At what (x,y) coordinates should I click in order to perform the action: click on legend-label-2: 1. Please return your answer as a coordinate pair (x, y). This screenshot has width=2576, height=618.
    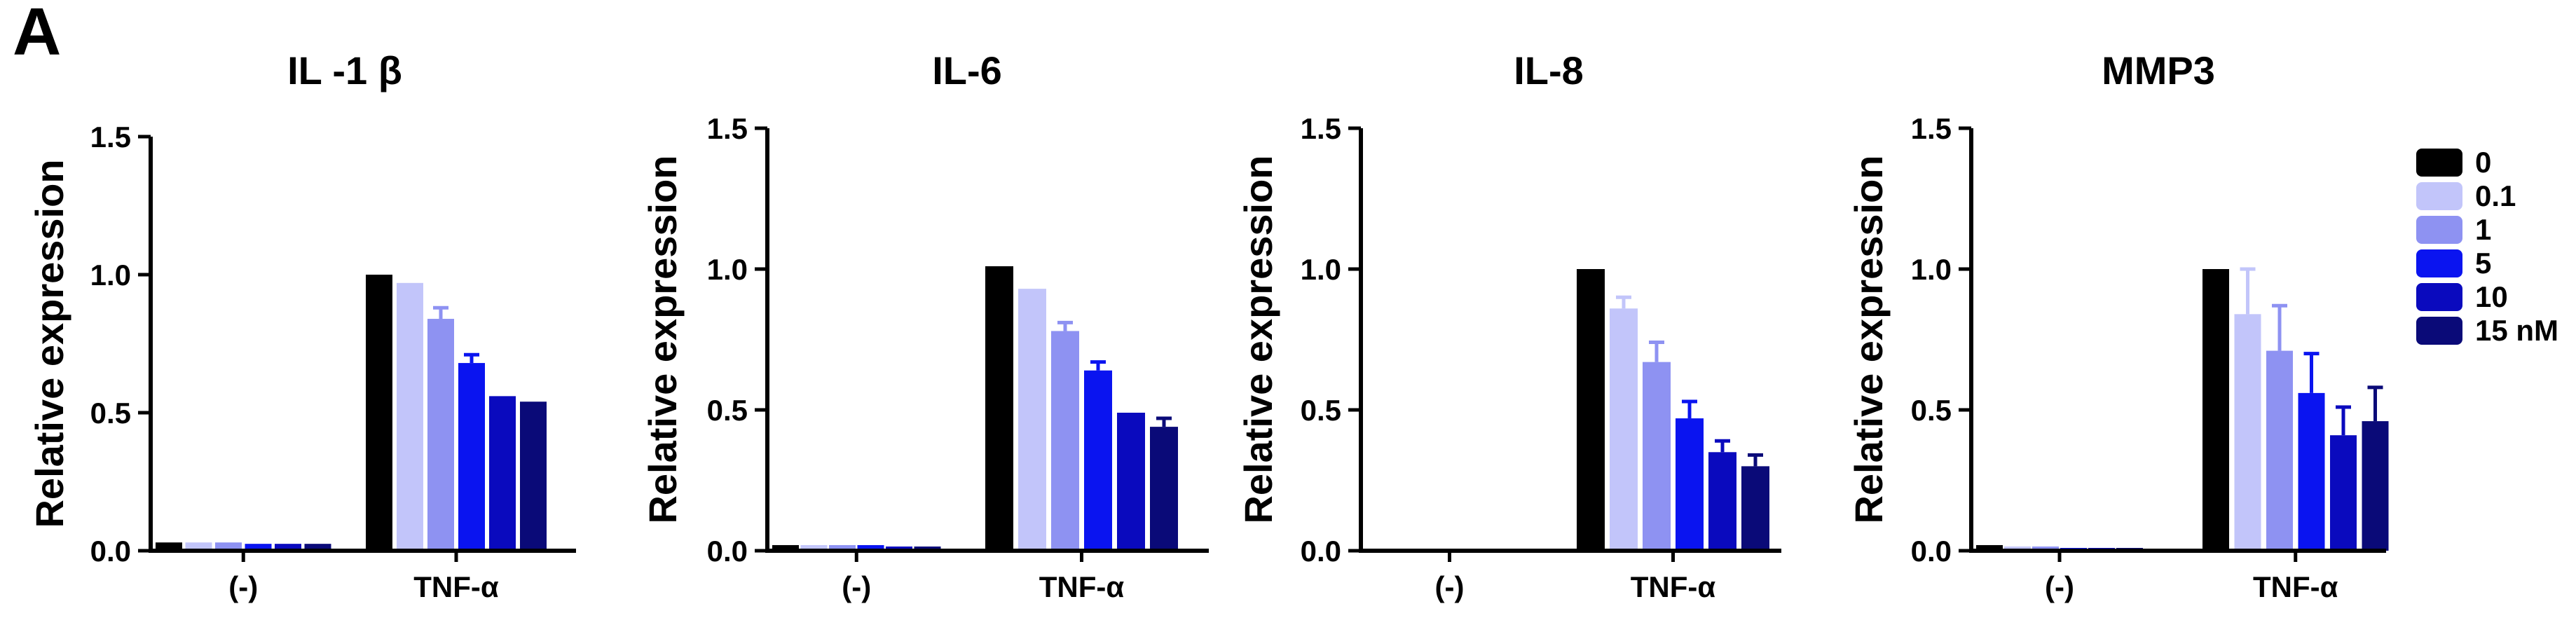
    Looking at the image, I should click on (2483, 229).